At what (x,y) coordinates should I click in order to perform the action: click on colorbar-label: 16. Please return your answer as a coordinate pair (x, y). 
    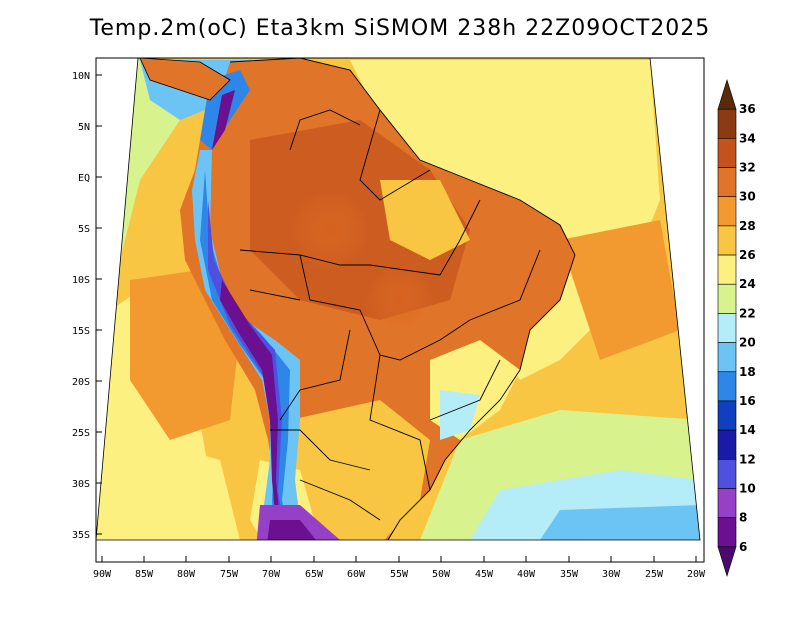
    Looking at the image, I should click on (747, 401).